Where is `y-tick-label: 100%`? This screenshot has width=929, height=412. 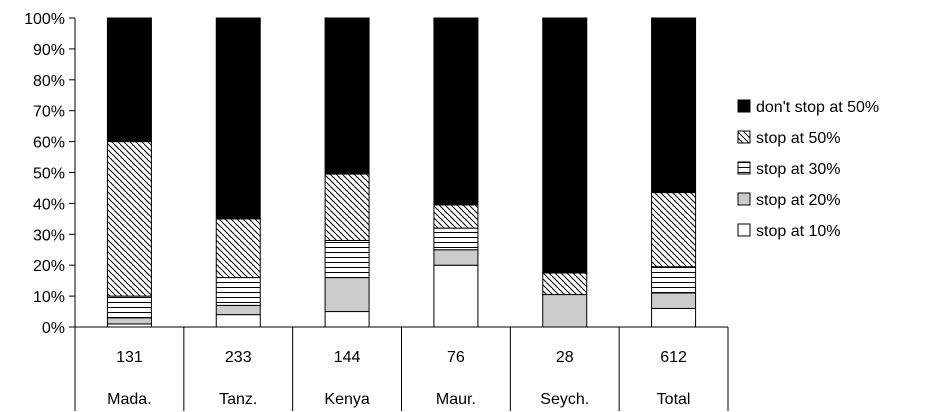 y-tick-label: 100% is located at coordinates (44, 19).